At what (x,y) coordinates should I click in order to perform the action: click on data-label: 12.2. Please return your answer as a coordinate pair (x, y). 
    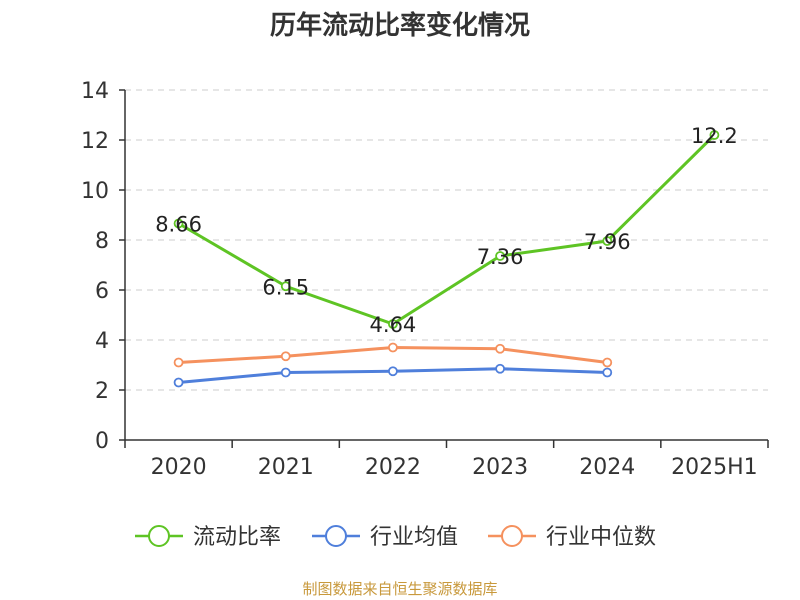
    Looking at the image, I should click on (714, 136).